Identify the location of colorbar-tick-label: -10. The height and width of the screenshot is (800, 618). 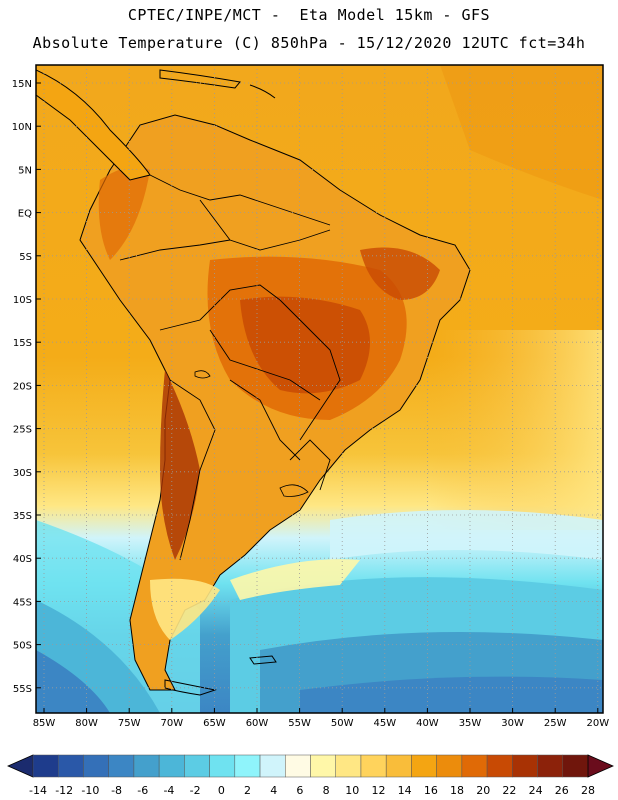
(90, 790).